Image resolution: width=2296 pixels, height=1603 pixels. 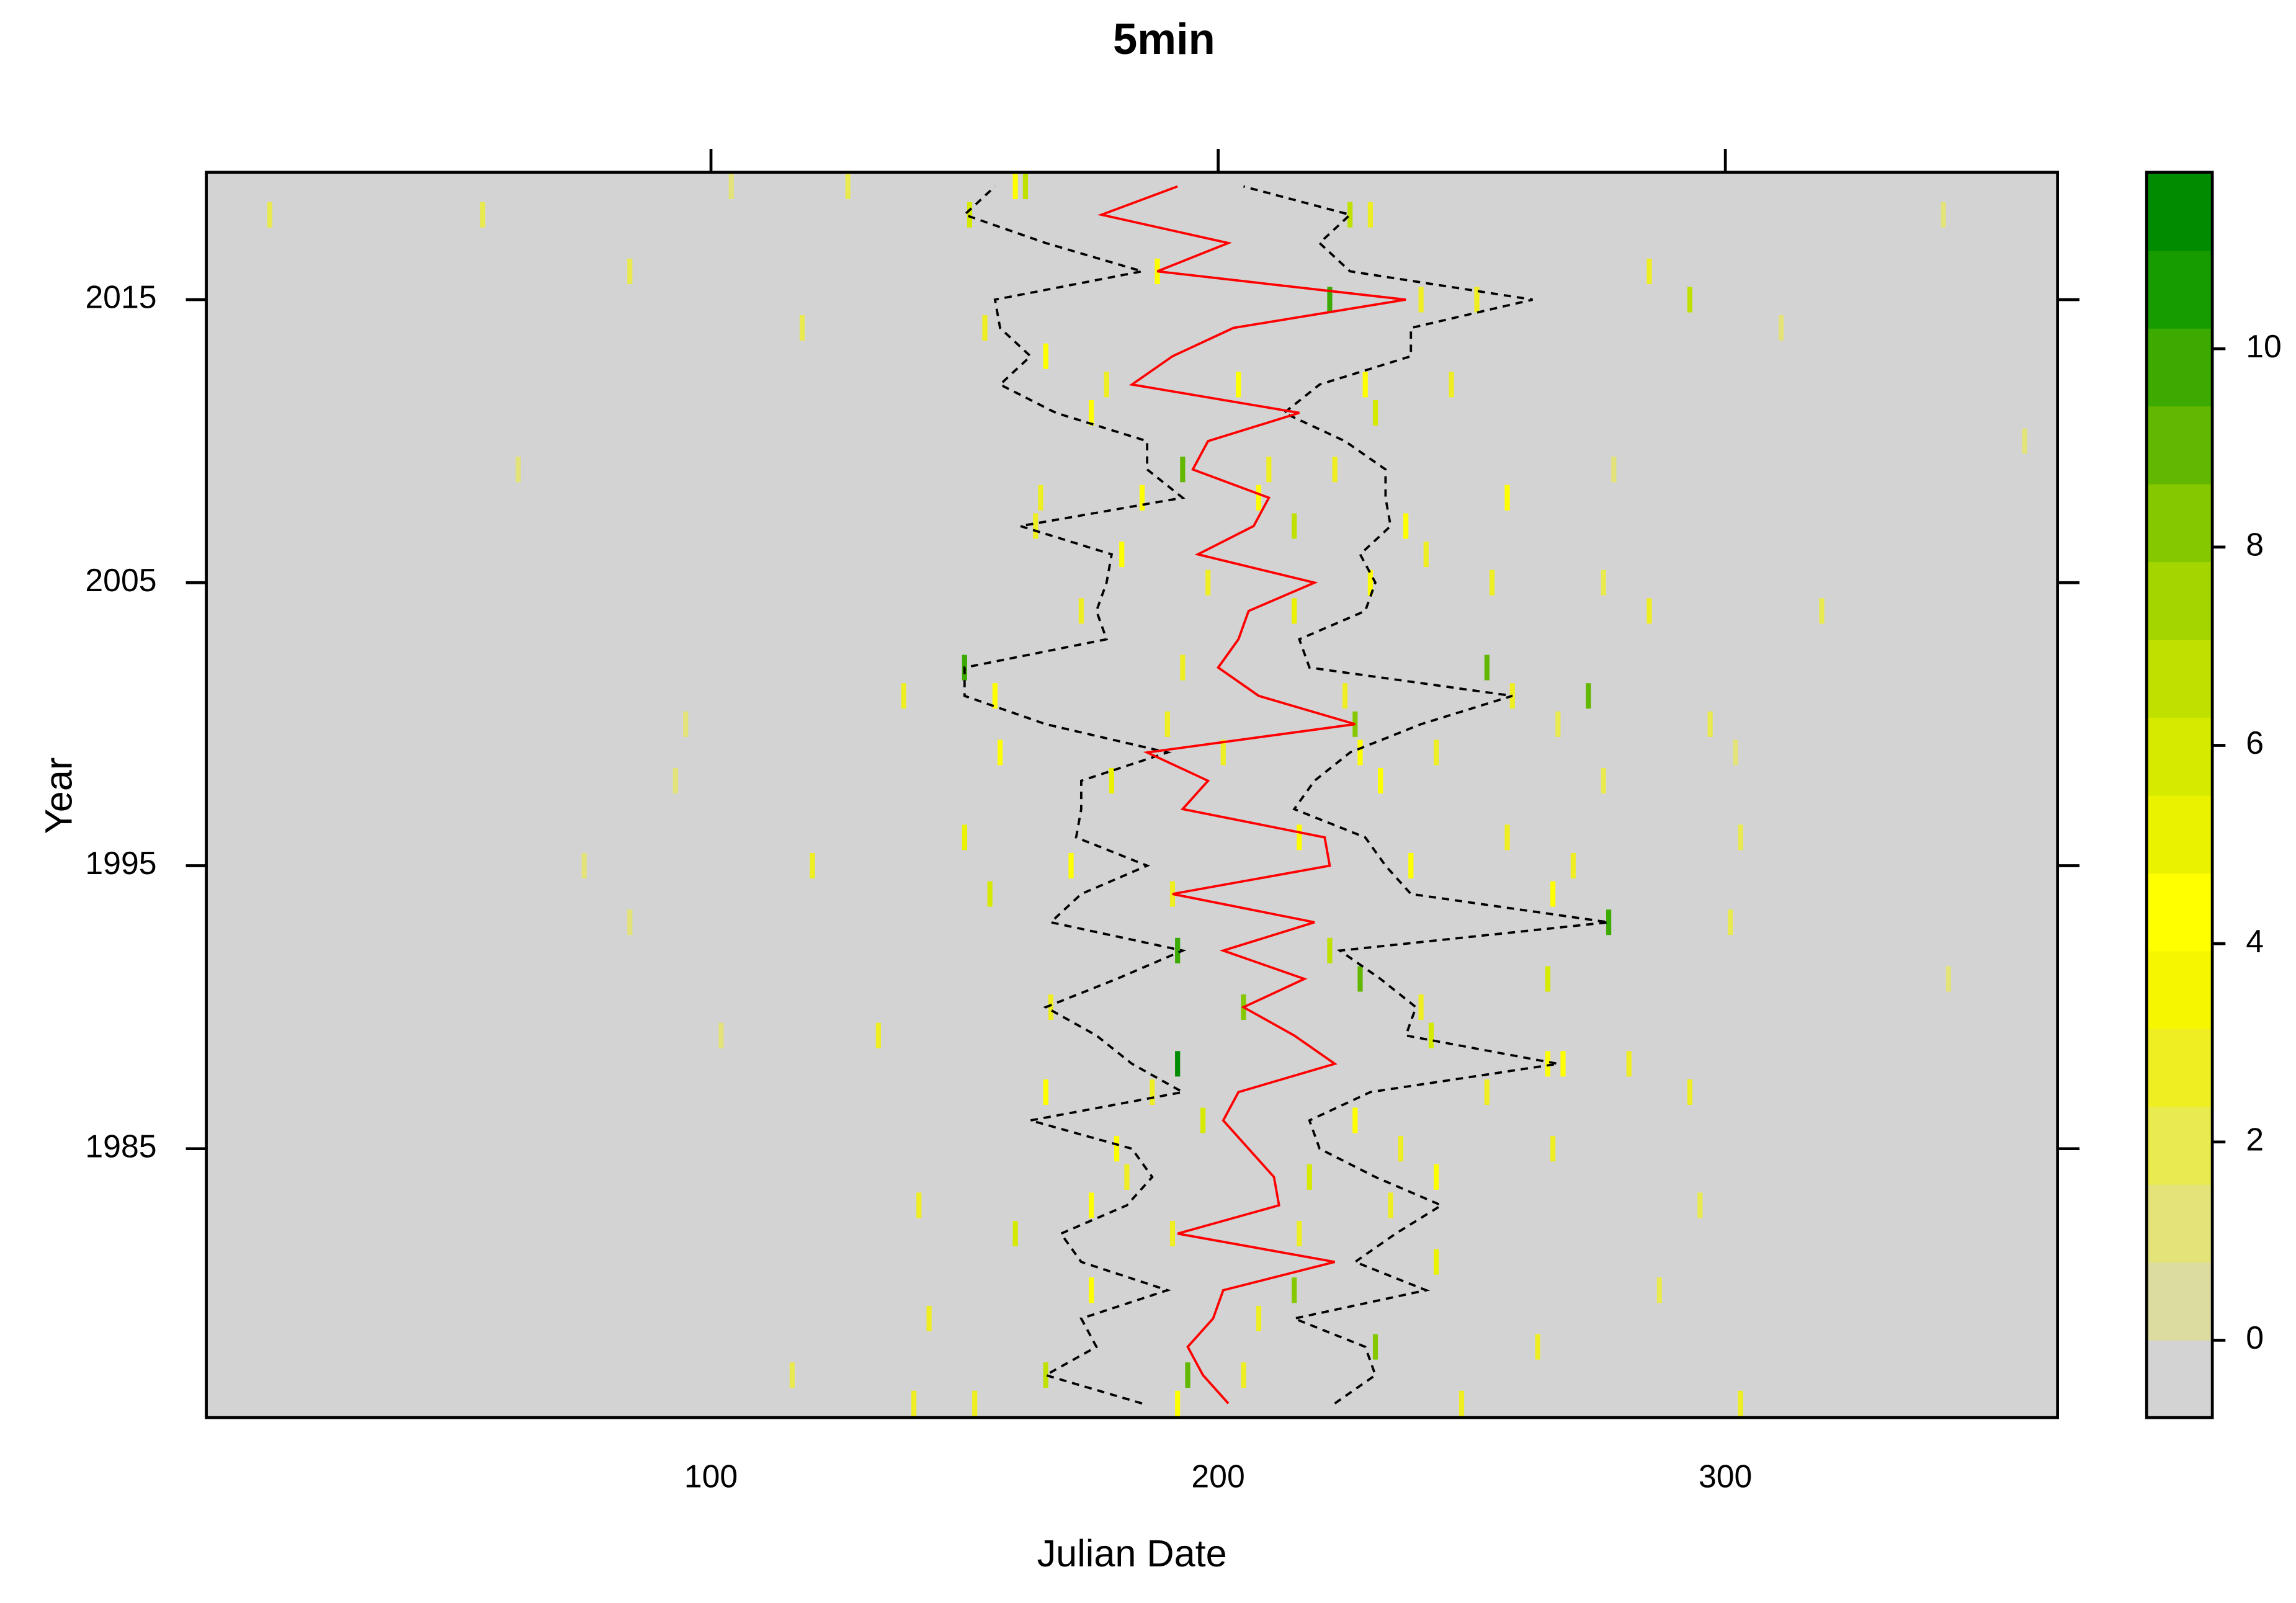 What do you see at coordinates (120, 297) in the screenshot?
I see `y-tick-label: 2015` at bounding box center [120, 297].